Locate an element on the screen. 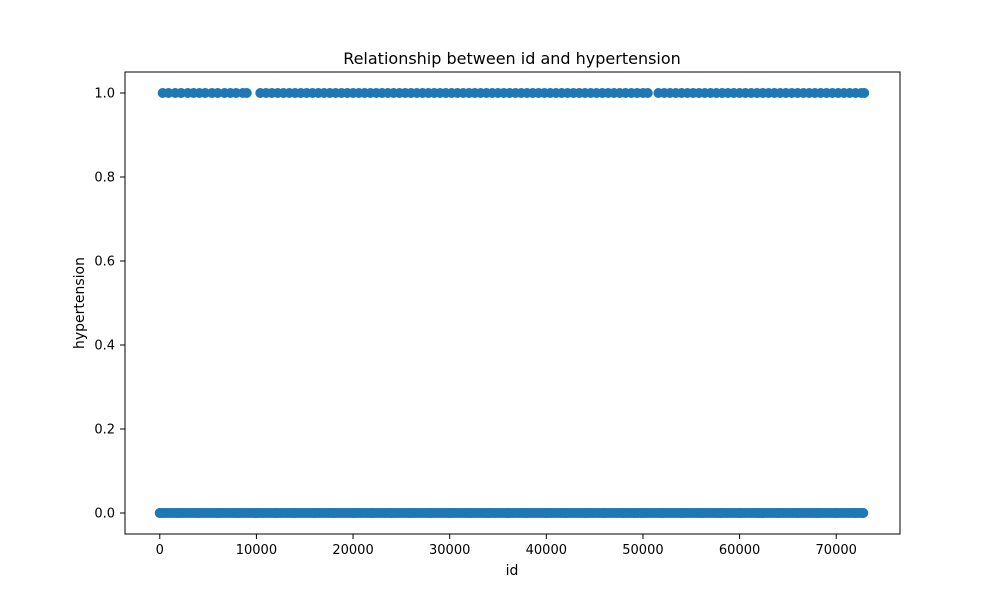 The width and height of the screenshot is (1000, 600). y-tick-label: 1.0 is located at coordinates (104, 94).